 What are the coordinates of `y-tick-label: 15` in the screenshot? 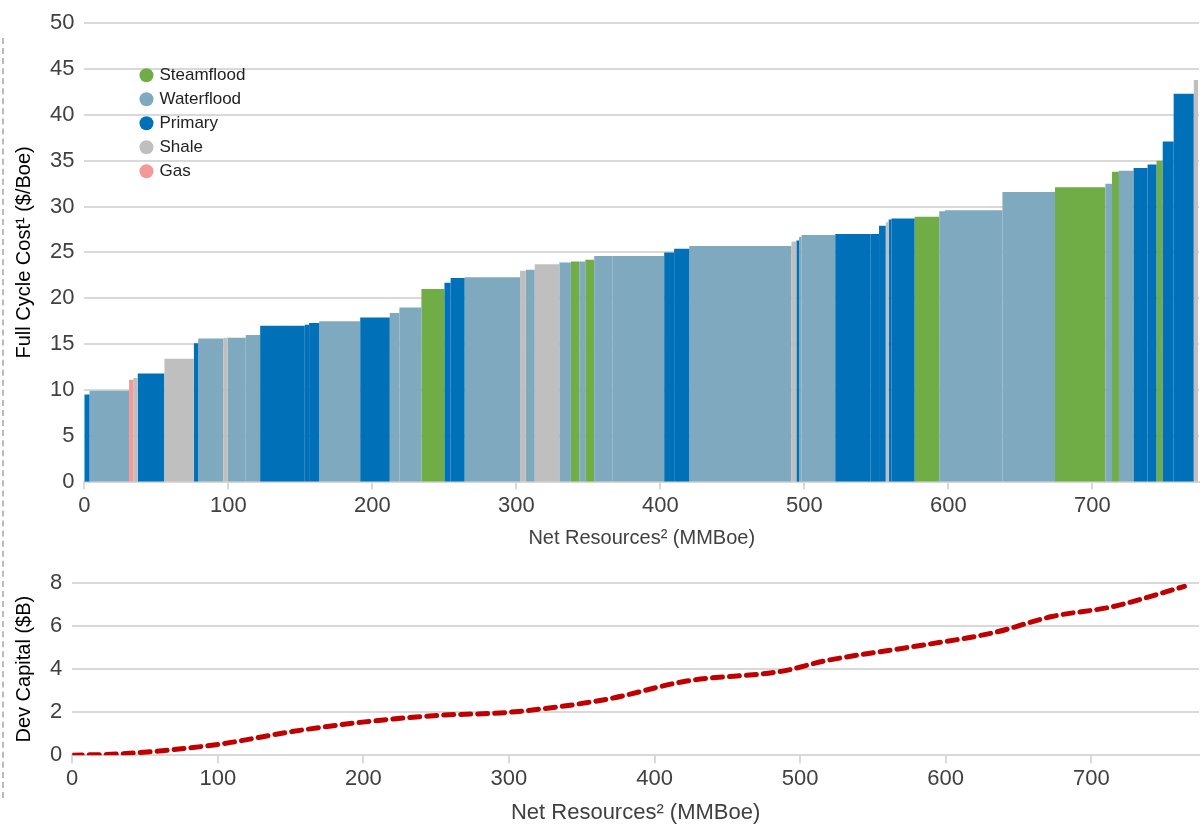 It's located at (62, 343).